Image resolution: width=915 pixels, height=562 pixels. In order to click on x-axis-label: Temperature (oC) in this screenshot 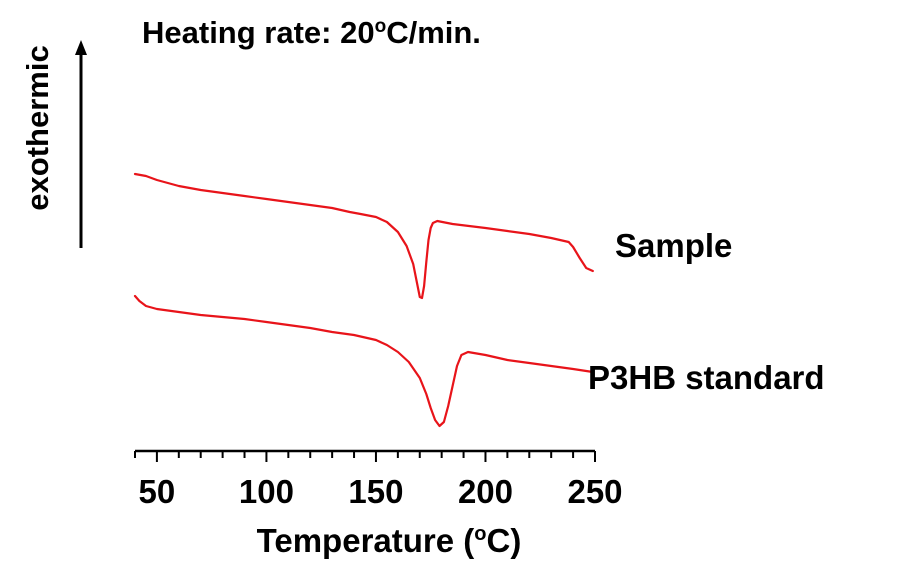, I will do `click(389, 540)`.